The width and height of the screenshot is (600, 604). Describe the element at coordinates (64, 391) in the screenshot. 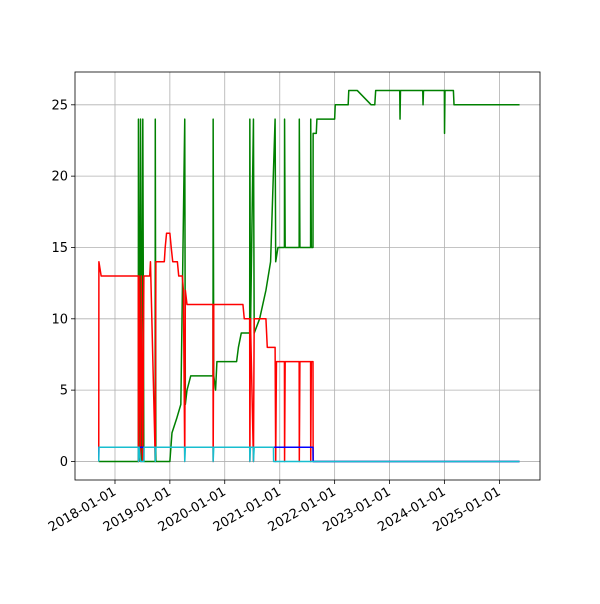

I see `y-tick-label: 5` at that location.